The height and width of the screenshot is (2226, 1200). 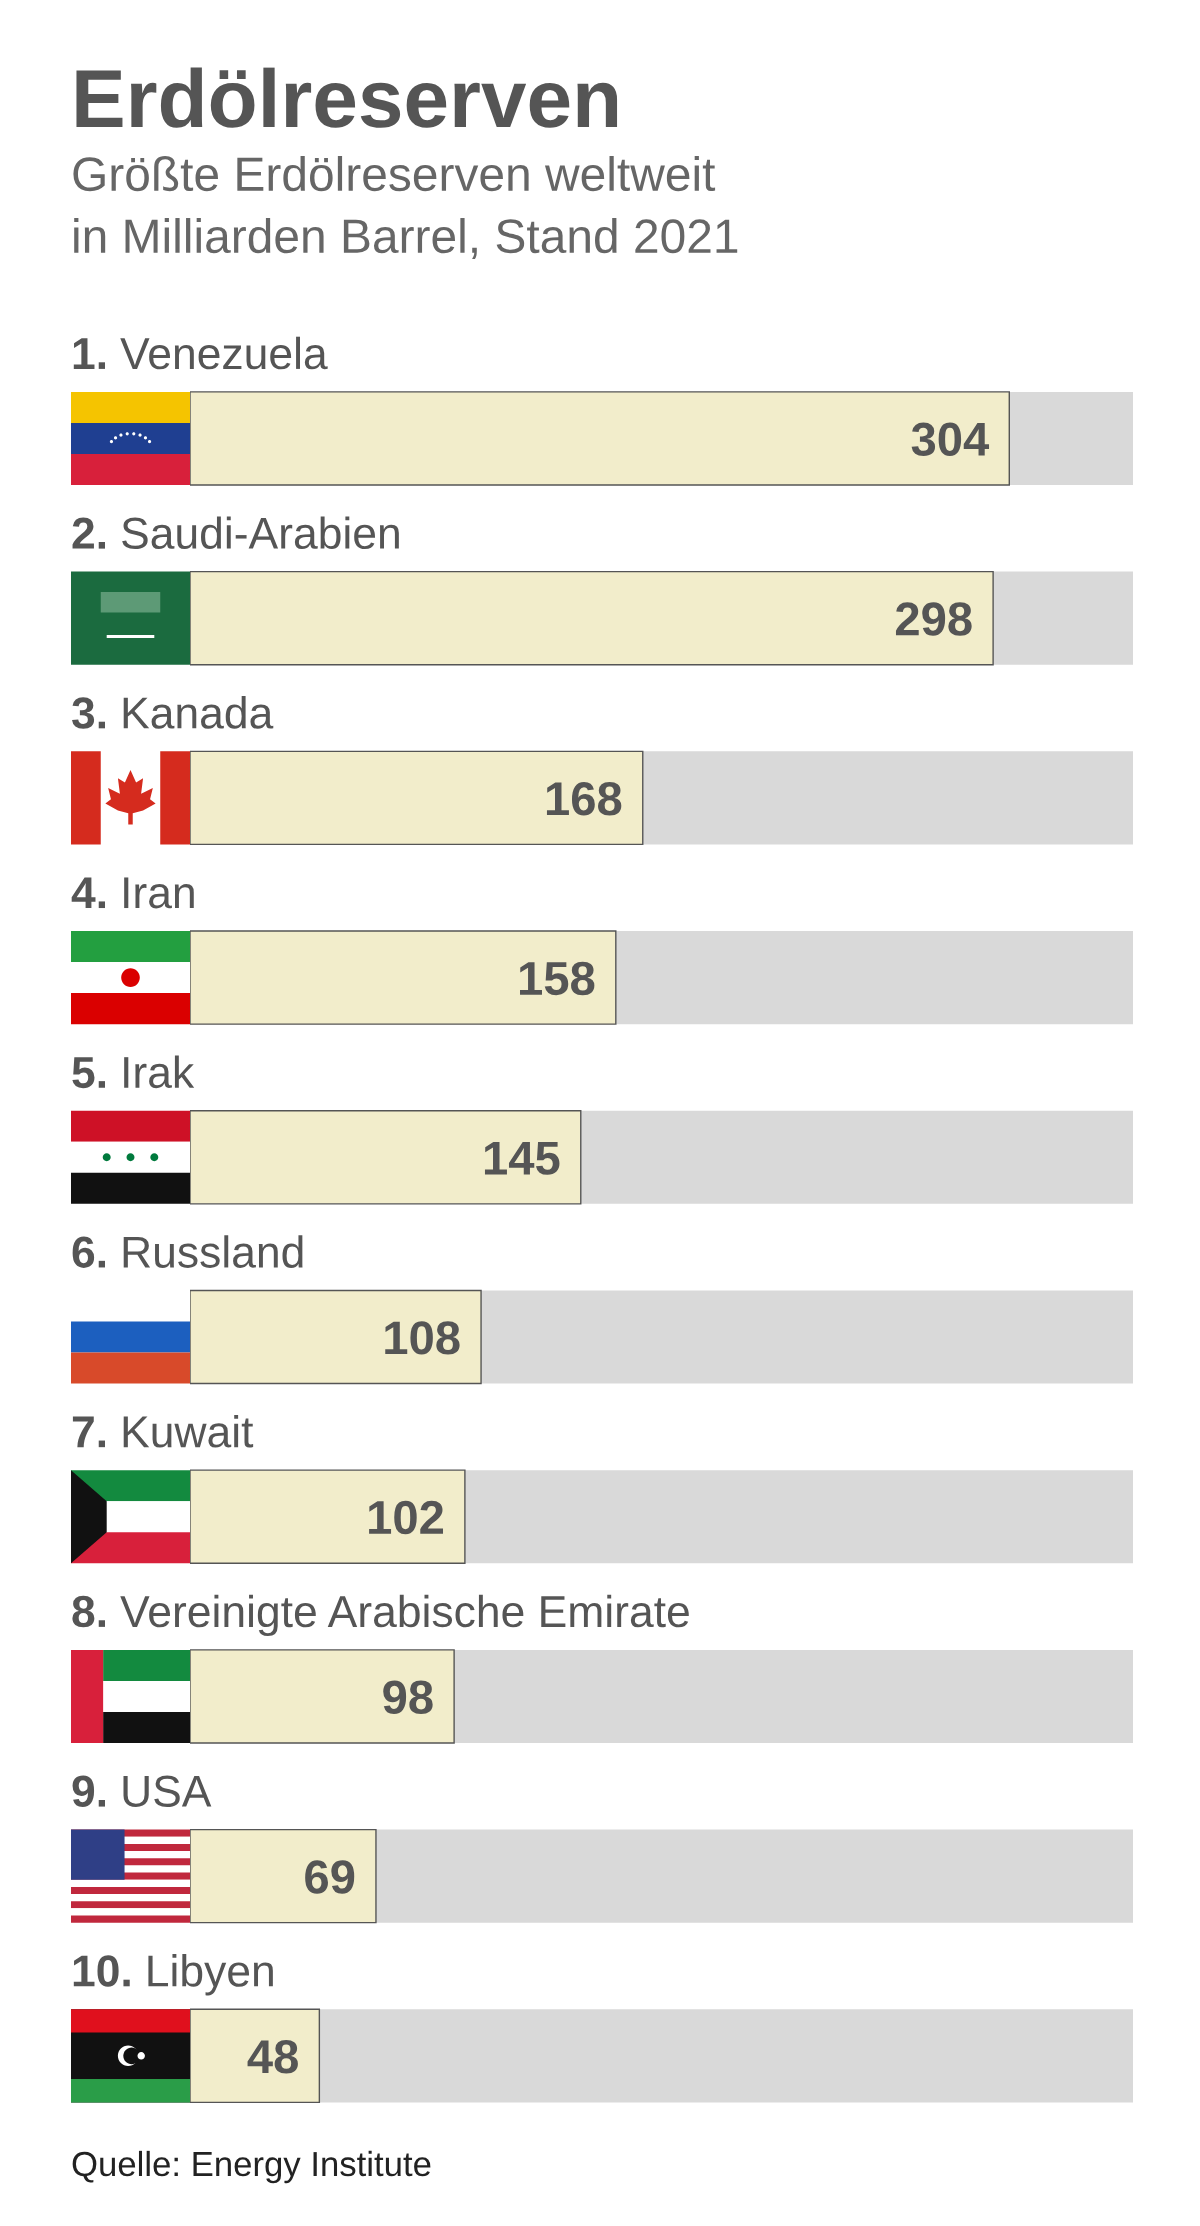 What do you see at coordinates (163, 1431) in the screenshot?
I see `y-tick-label: 7. Kuwait` at bounding box center [163, 1431].